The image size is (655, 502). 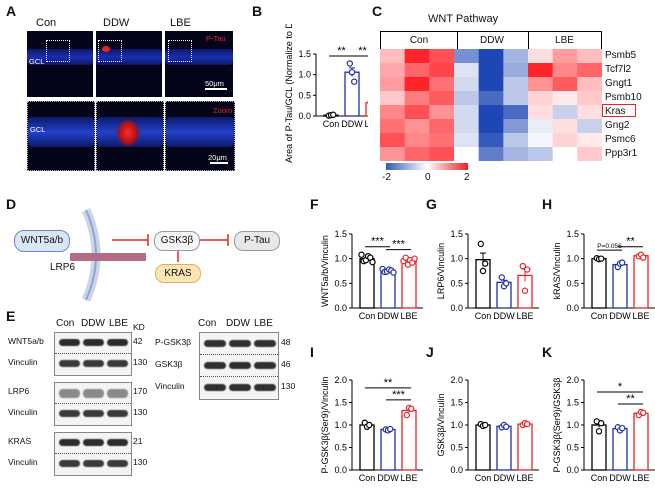 I want to click on zoom-region-box, so click(x=180, y=51).